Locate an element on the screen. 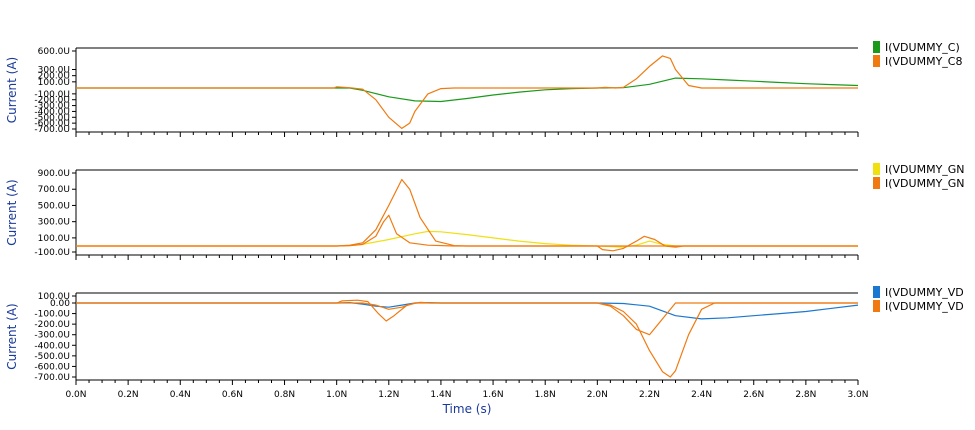 This screenshot has width=975, height=430. legend-label: I(VDUMMY_C8 is located at coordinates (923, 61).